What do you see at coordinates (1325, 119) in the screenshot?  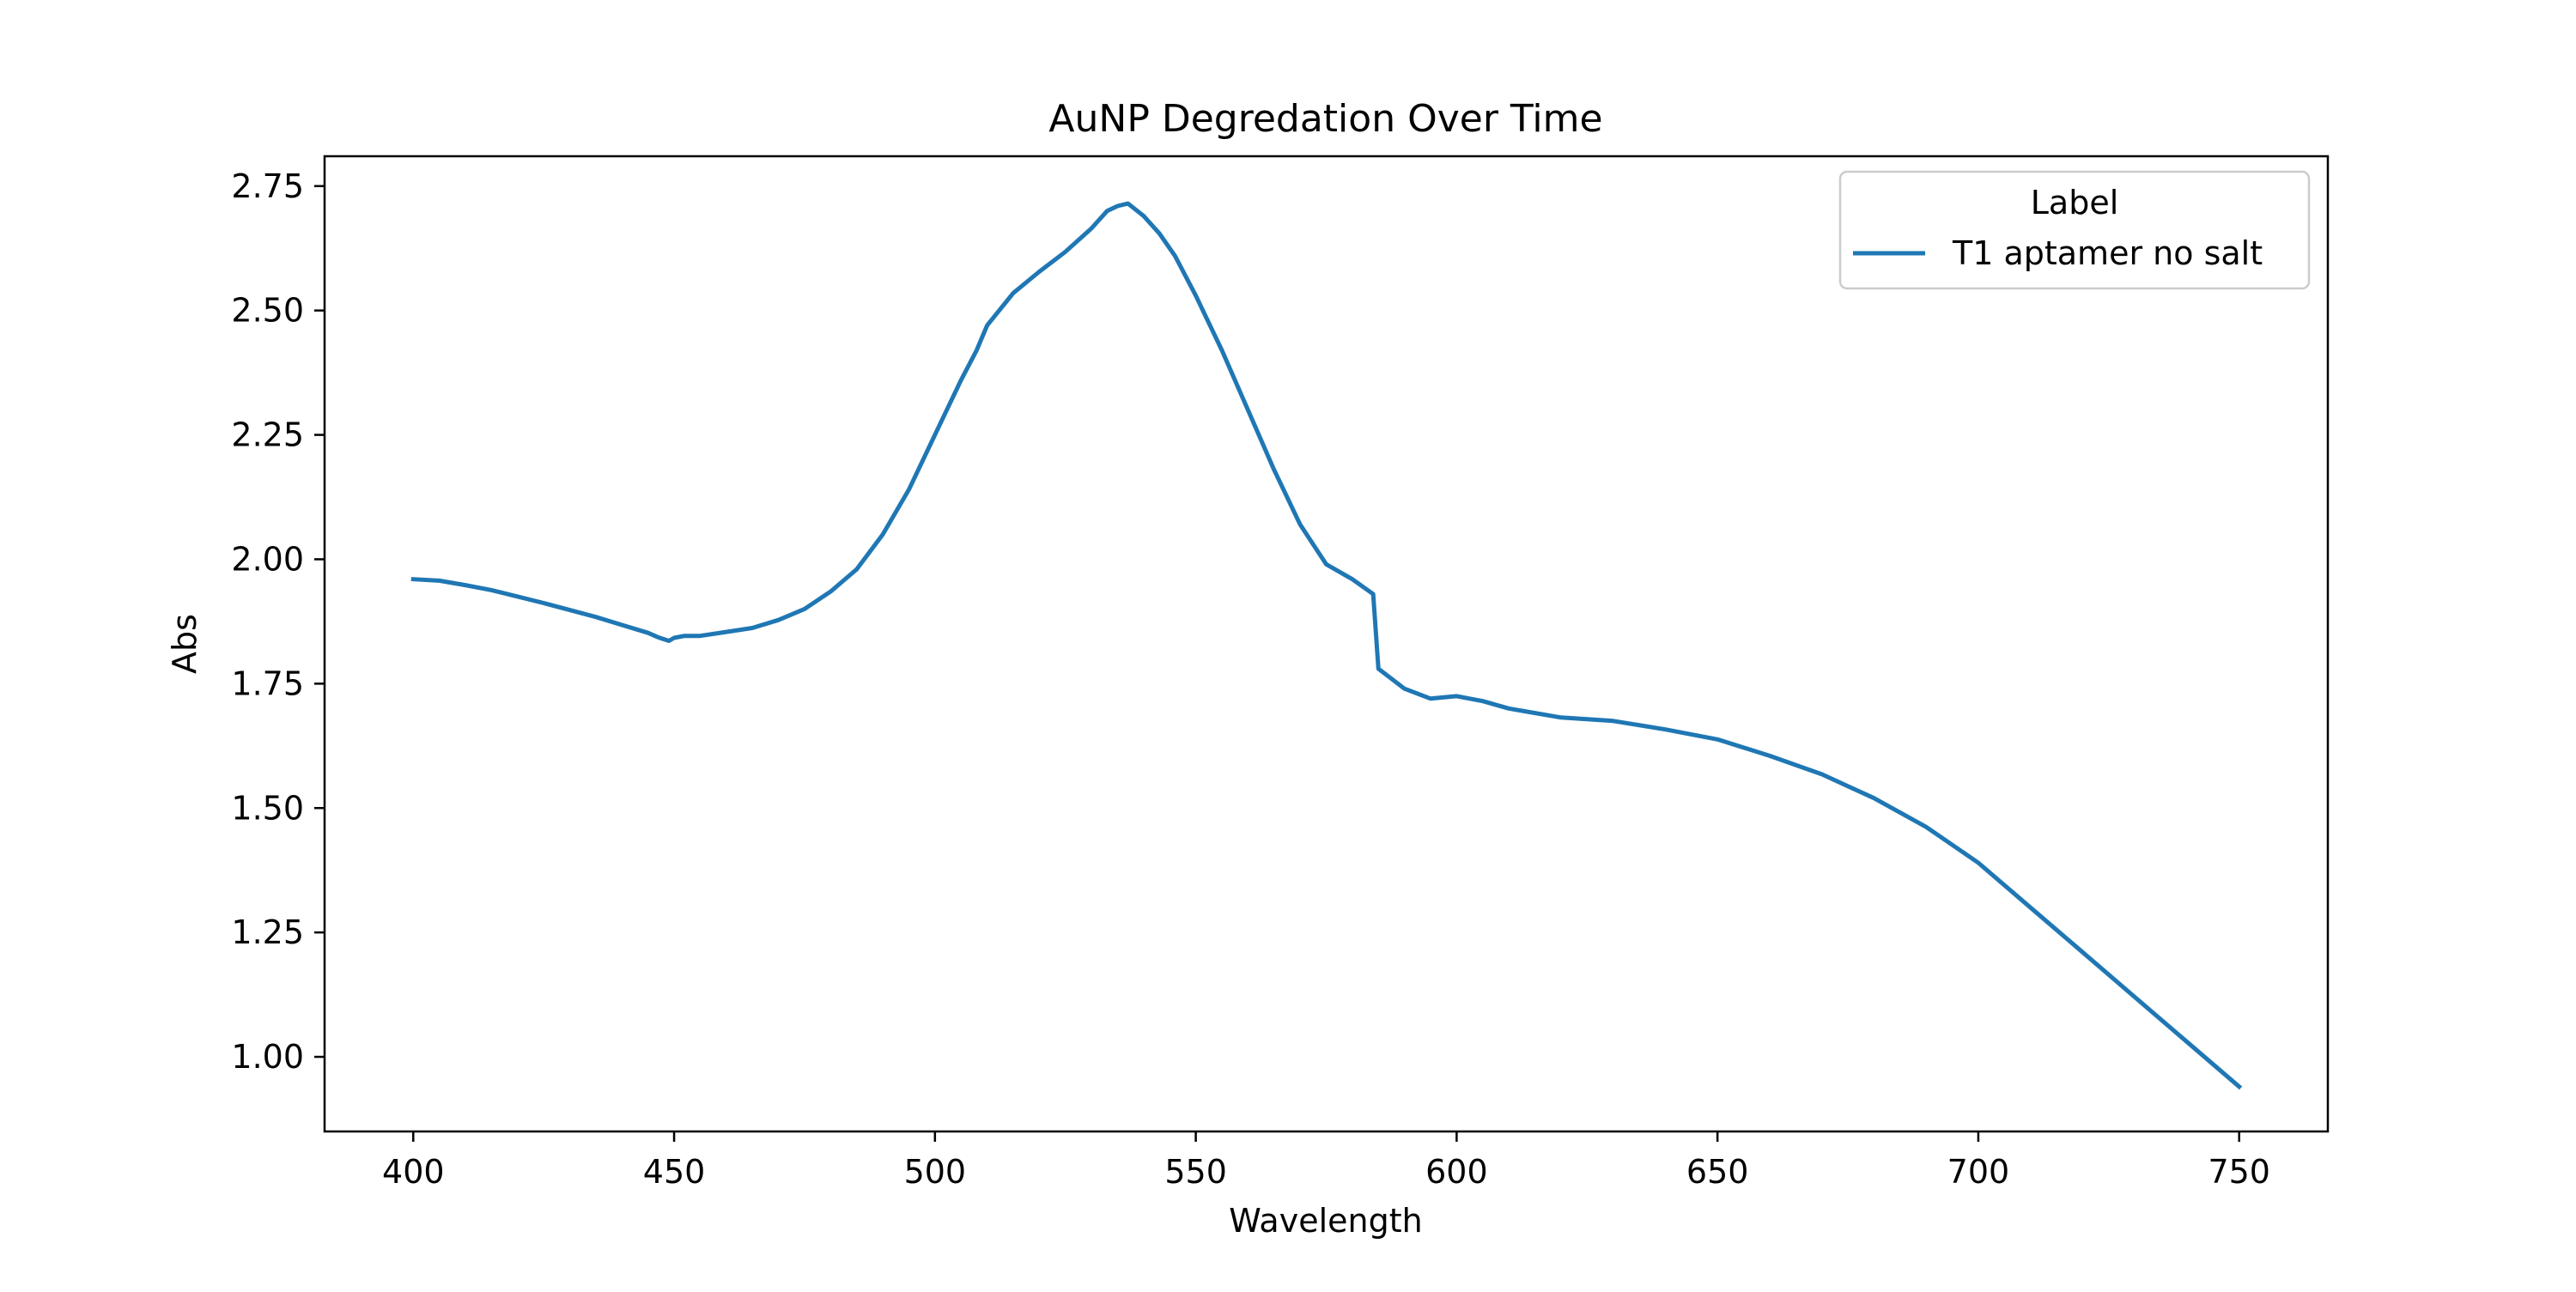 I see `chart-title: AuNP Degredation Over Time` at bounding box center [1325, 119].